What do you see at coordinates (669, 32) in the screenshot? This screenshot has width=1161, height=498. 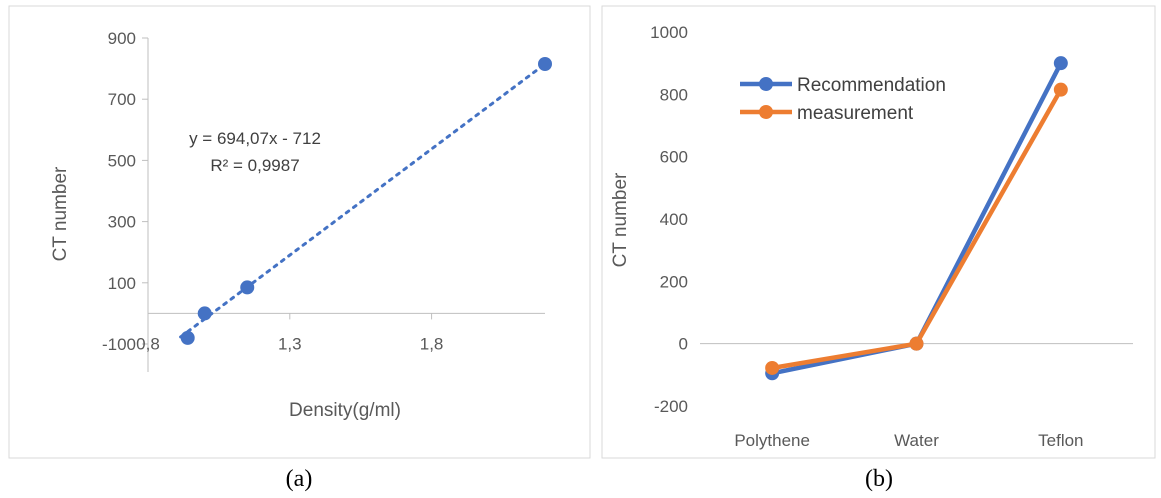 I see `chart-b-y-tick-label: 1000` at bounding box center [669, 32].